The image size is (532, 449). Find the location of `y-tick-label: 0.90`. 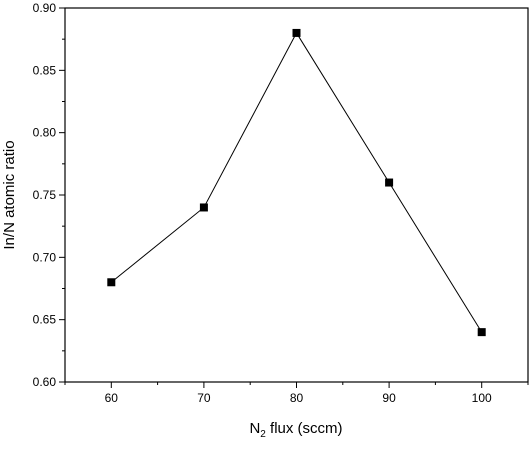

y-tick-label: 0.90 is located at coordinates (45, 8).